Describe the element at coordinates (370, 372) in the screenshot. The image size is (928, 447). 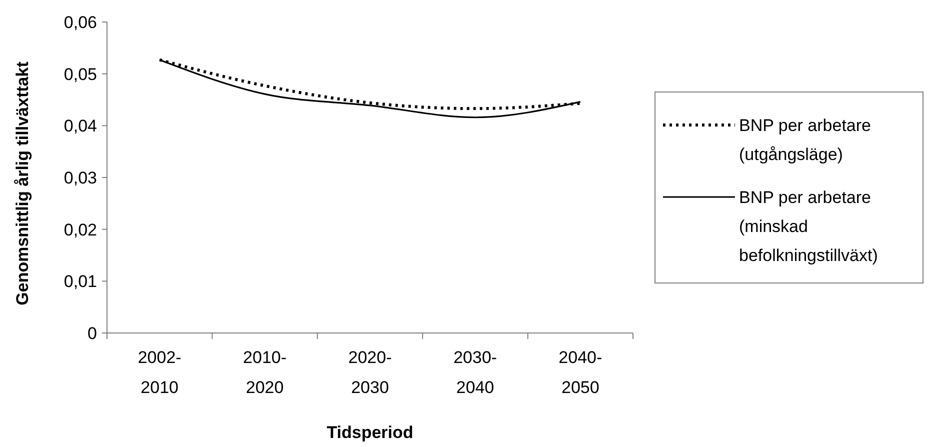
I see `x-tick-label: 2020- 2030` at that location.